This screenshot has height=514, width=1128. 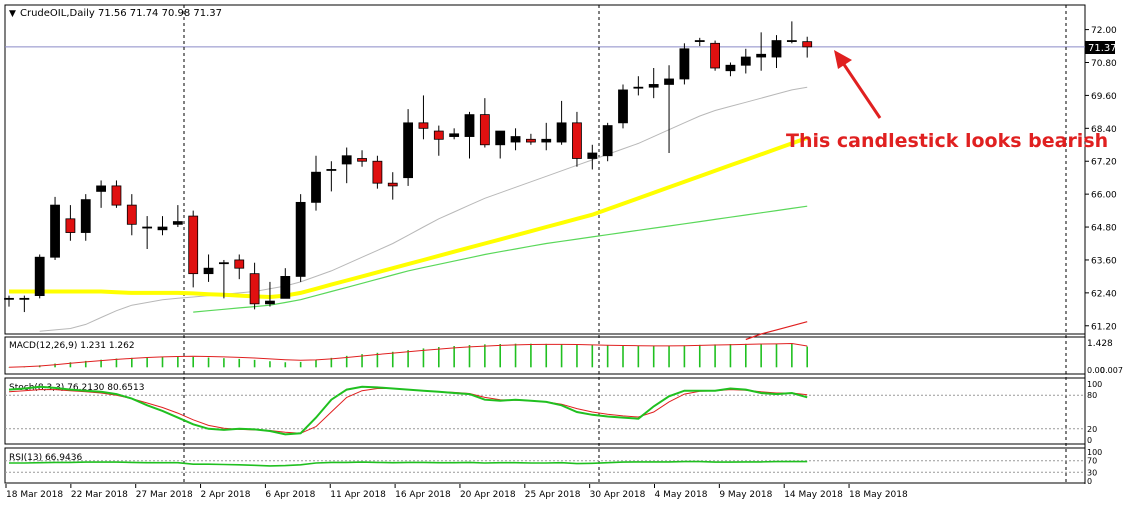 I want to click on stoch-title: Stoch(8,3,3) 76.2130 80.6513, so click(x=76, y=388).